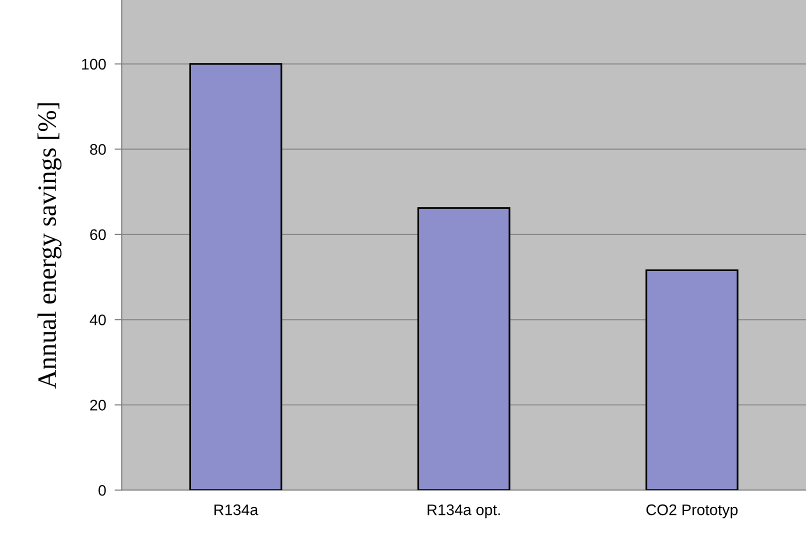 The height and width of the screenshot is (538, 806). I want to click on x-tick-label: R134a, so click(236, 510).